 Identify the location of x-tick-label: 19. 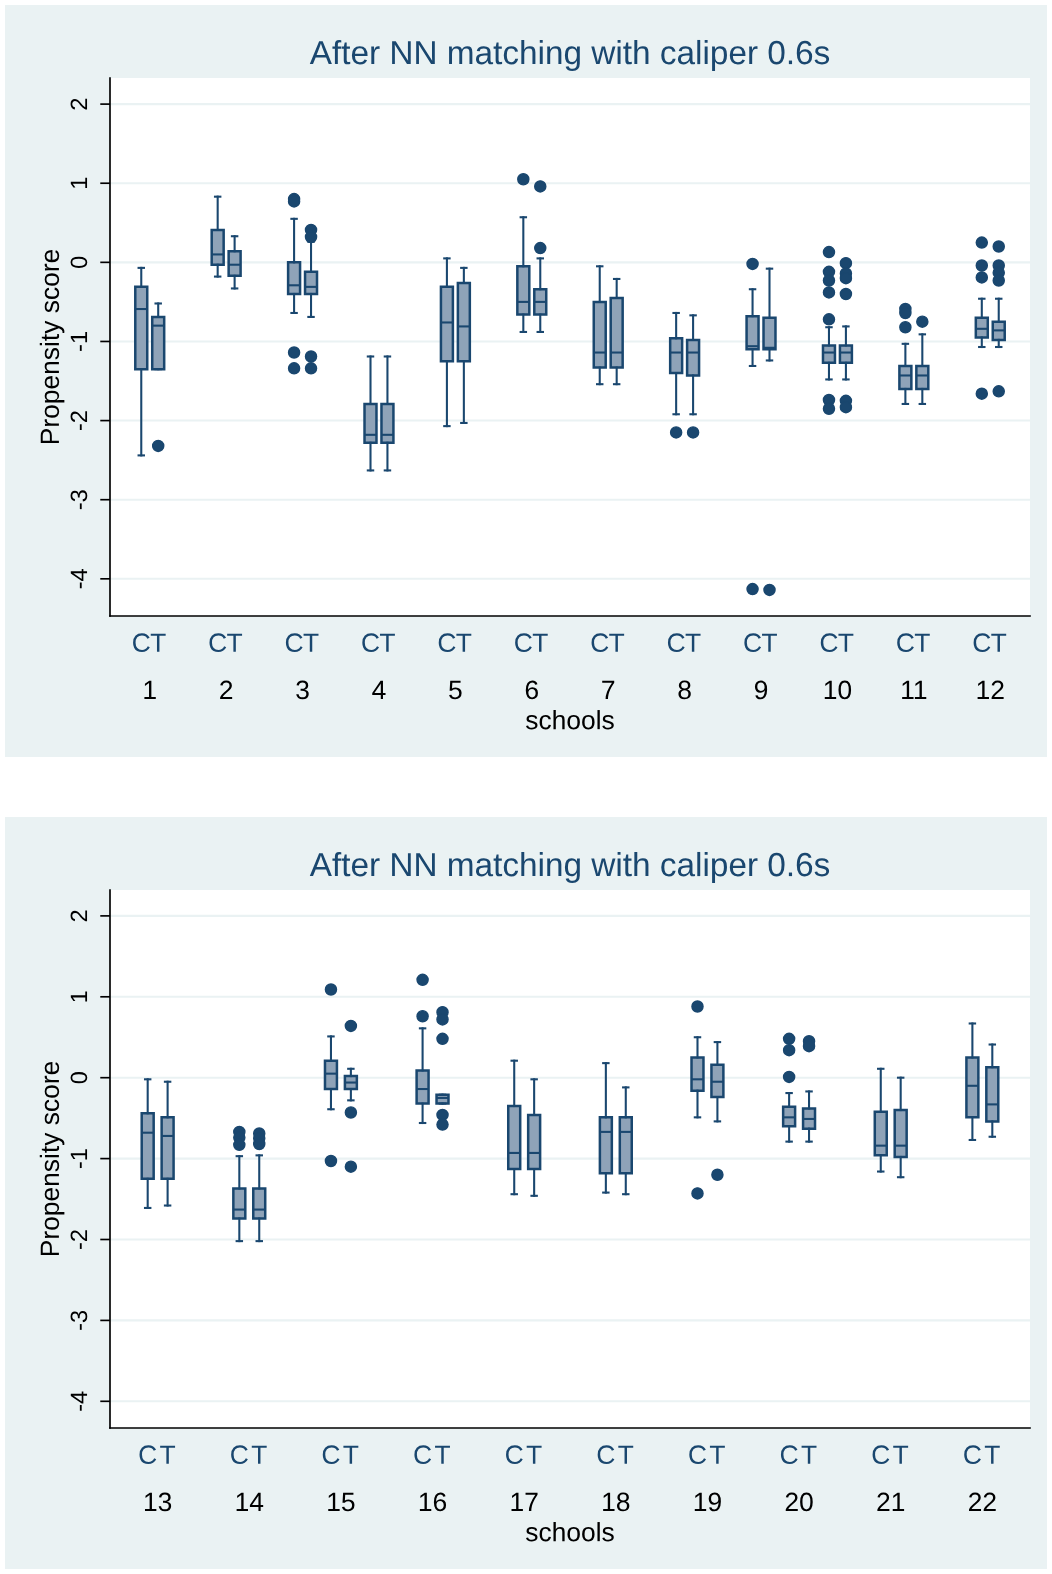
(707, 1502).